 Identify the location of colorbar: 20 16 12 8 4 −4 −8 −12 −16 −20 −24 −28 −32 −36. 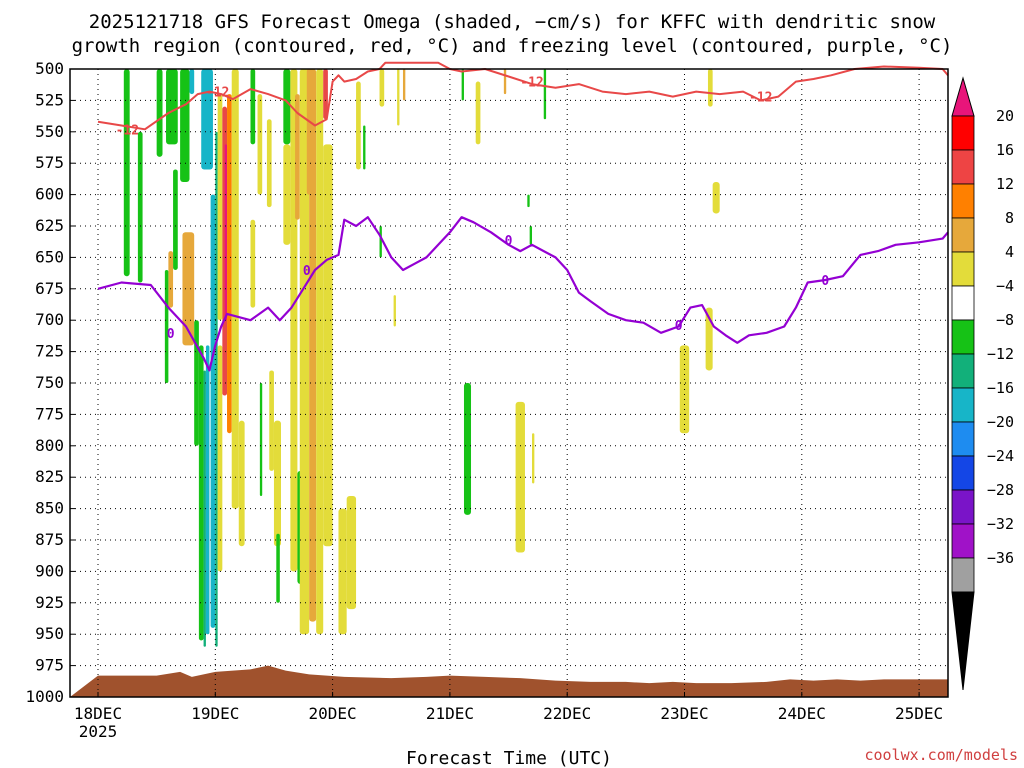
(982, 383).